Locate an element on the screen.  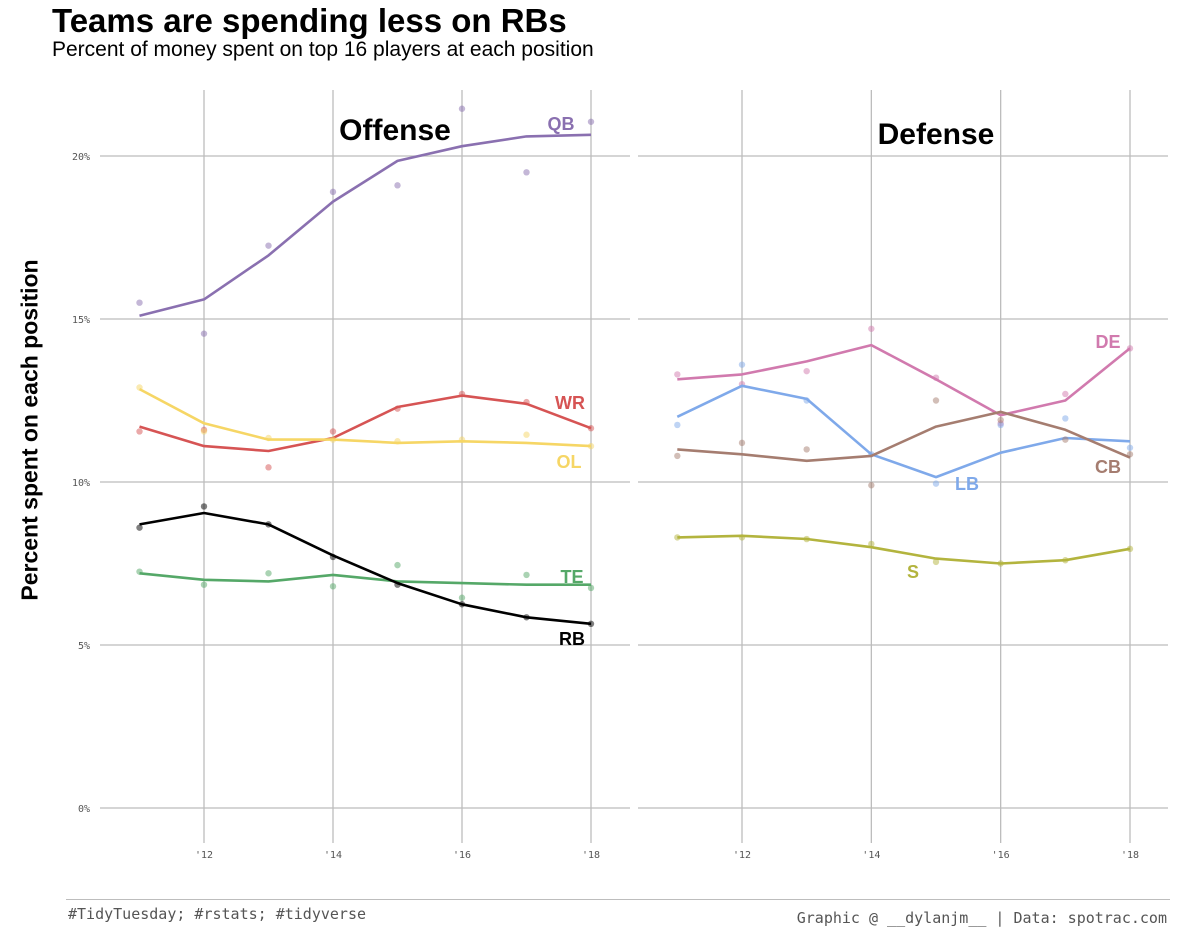
series-label-s: S is located at coordinates (913, 572).